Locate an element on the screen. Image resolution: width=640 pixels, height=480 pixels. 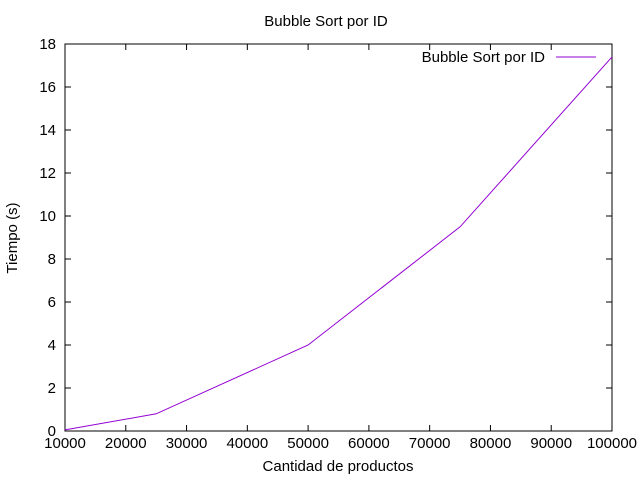
x-tick-label: 20000 is located at coordinates (126, 443).